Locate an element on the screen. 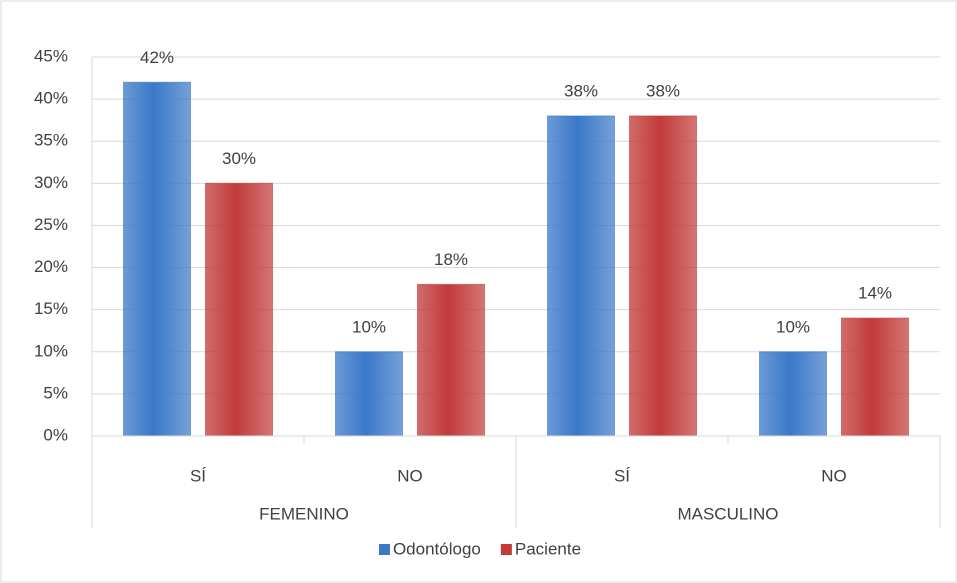 This screenshot has height=583, width=957. y-tick-label: 35% is located at coordinates (51, 140).